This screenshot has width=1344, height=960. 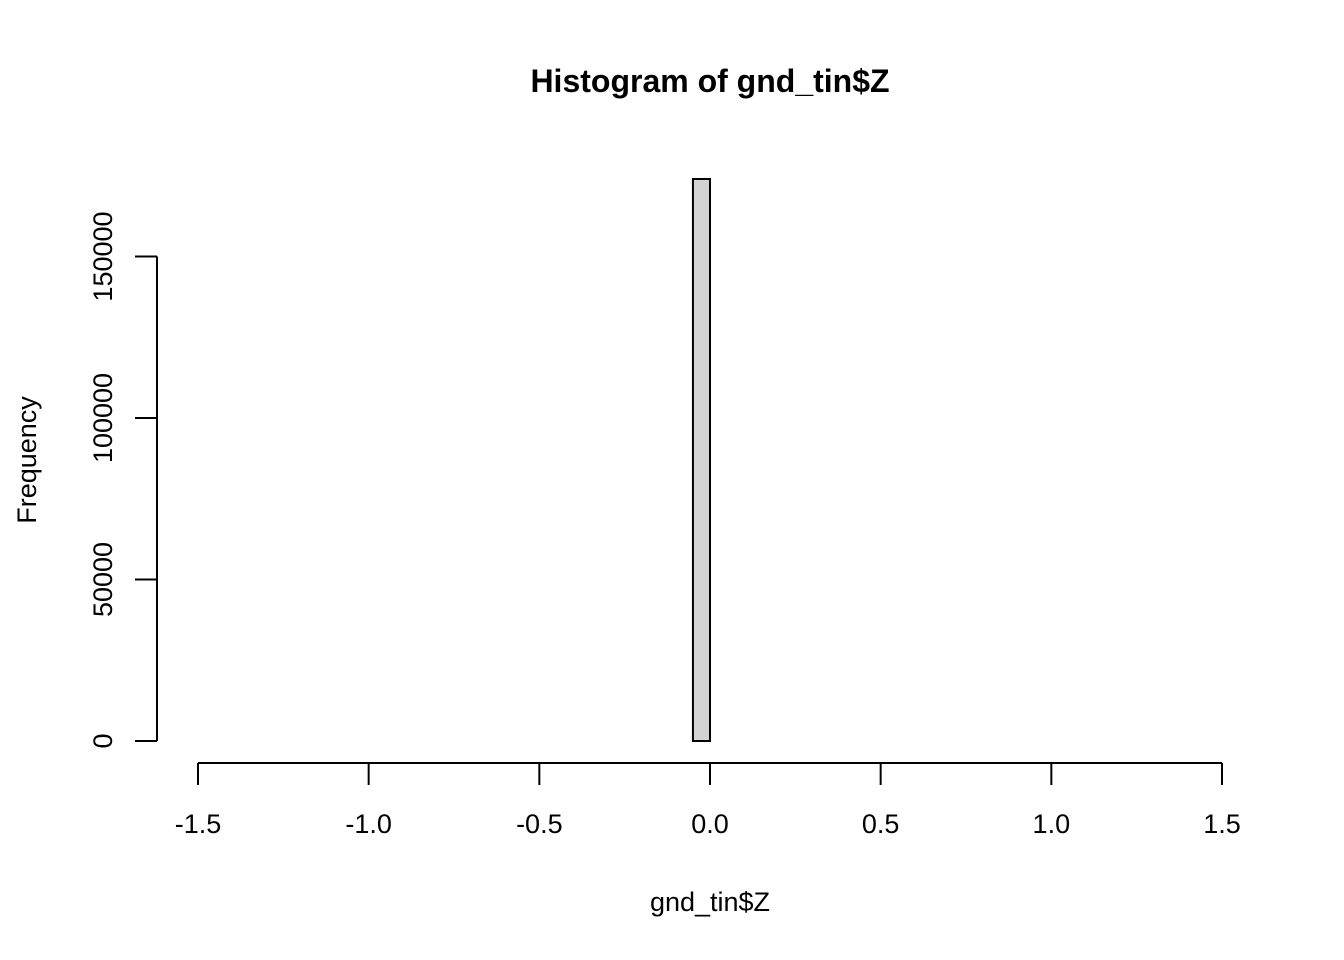 What do you see at coordinates (709, 81) in the screenshot?
I see `chart-title: Histogram of gnd_tin$Z` at bounding box center [709, 81].